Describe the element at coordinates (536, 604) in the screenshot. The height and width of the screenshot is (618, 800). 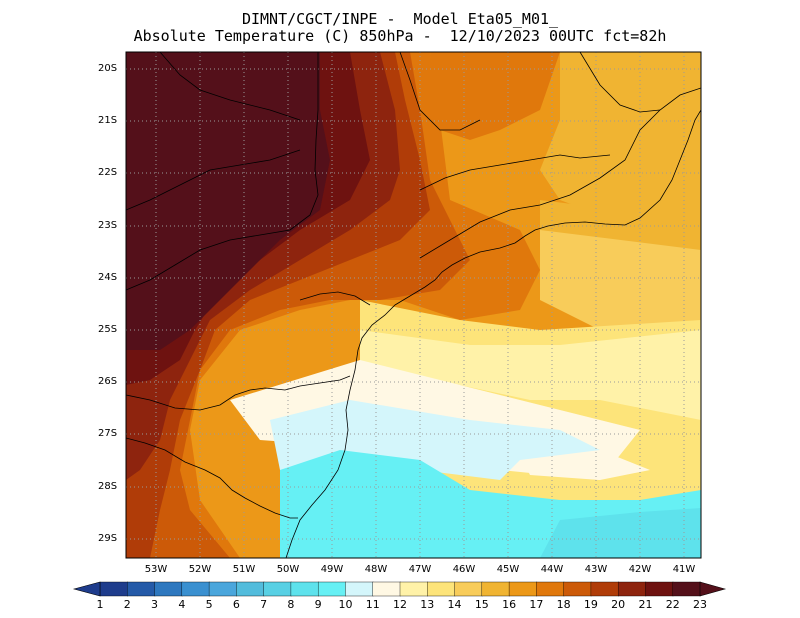
I see `colorbar-label: 17` at that location.